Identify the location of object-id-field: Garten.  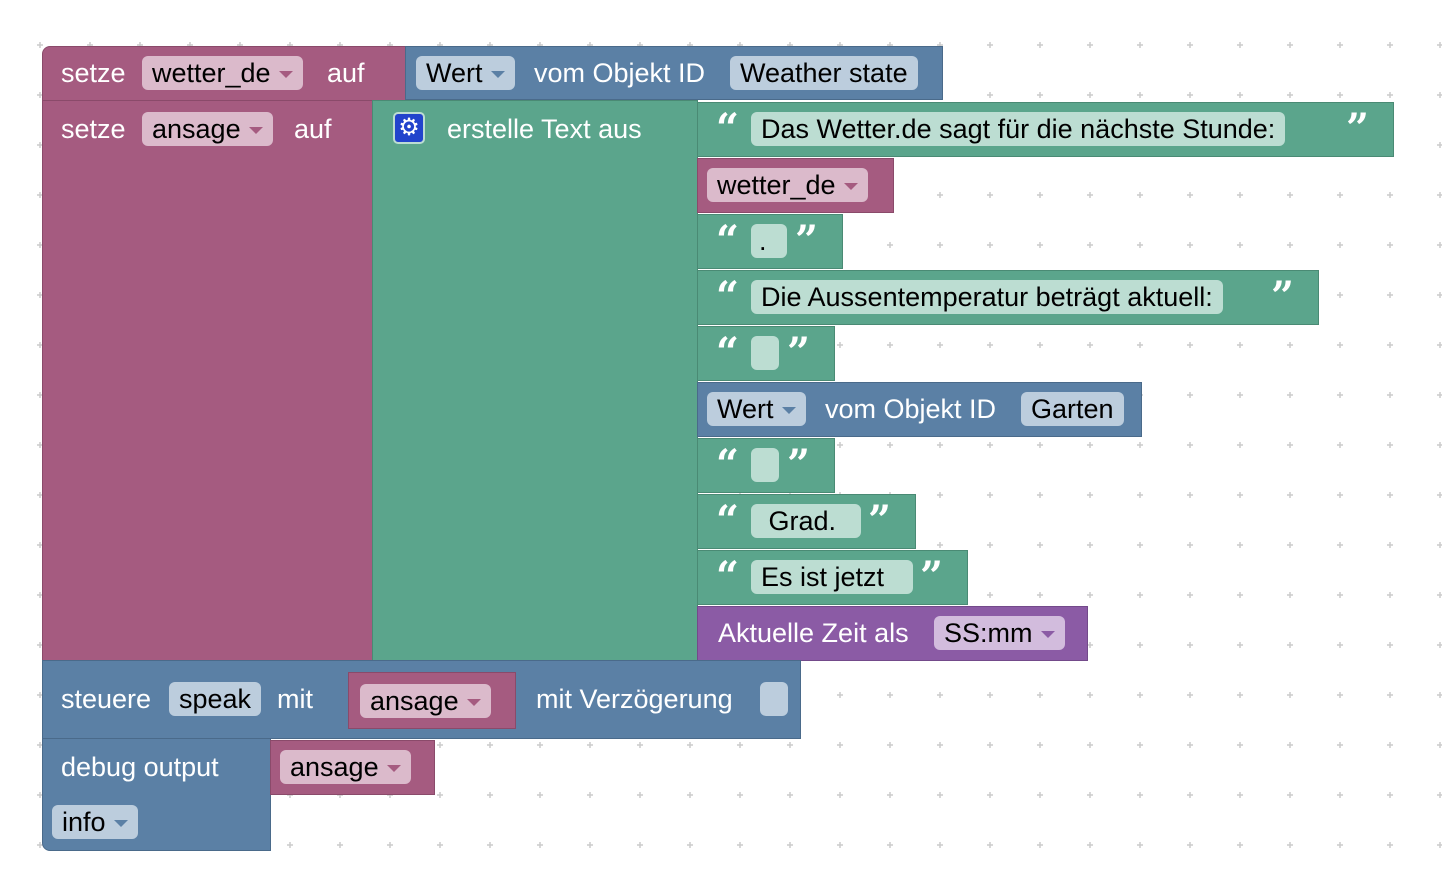
(1072, 409).